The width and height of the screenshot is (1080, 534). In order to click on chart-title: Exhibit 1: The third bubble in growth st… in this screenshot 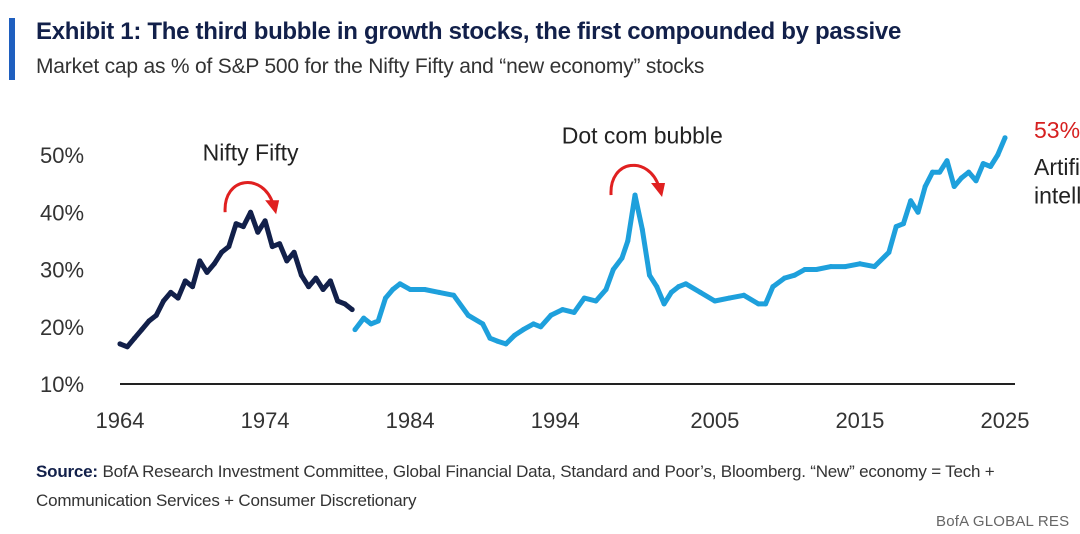, I will do `click(468, 31)`.